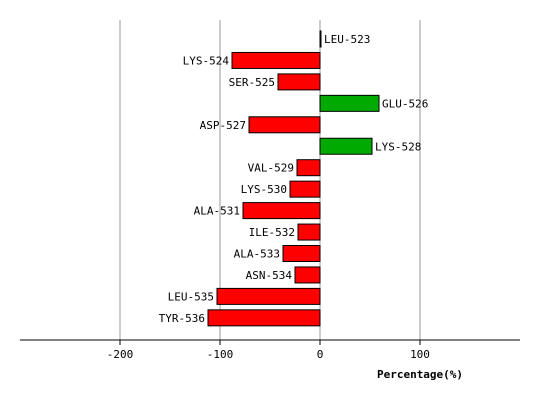  Describe the element at coordinates (252, 82) in the screenshot. I see `category-label: SER-525` at that location.